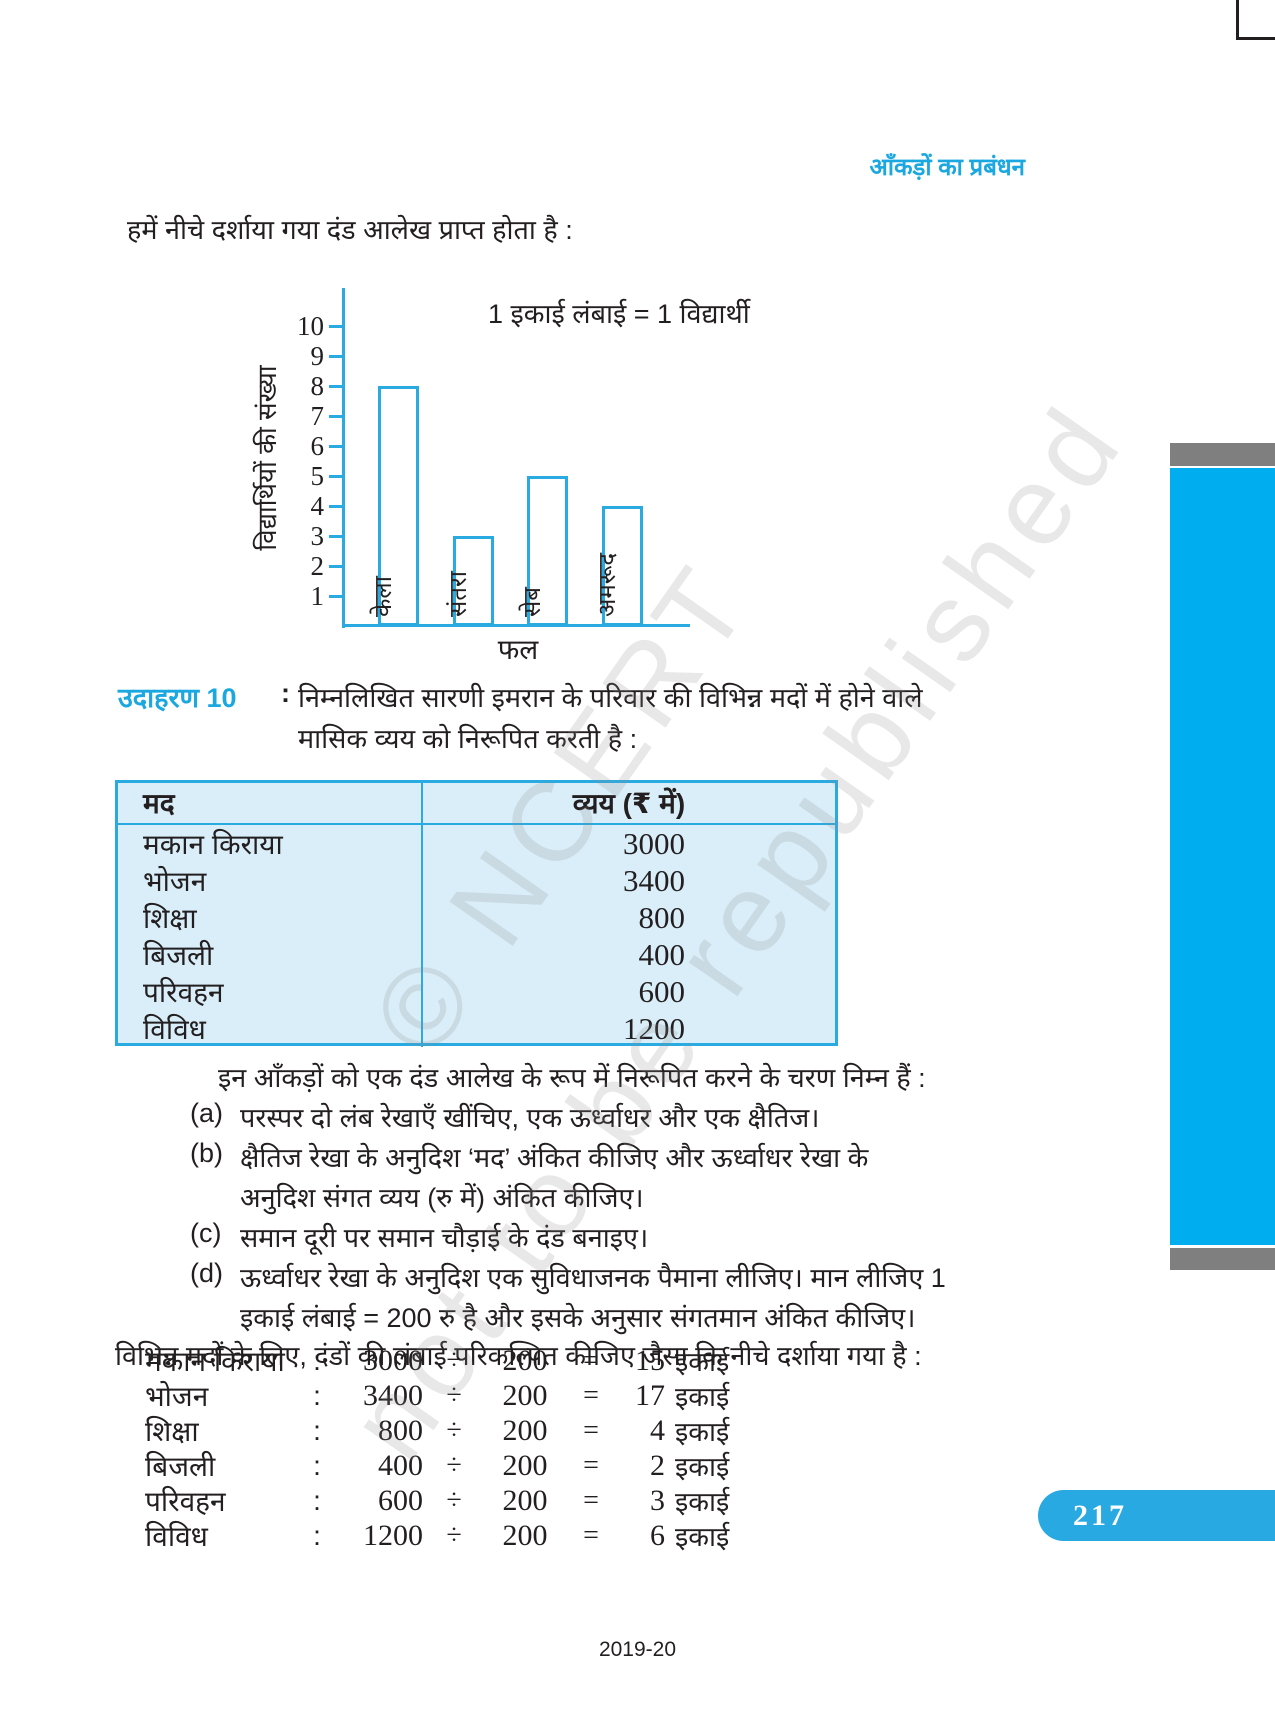  I want to click on y-tick-label: 4, so click(317, 506).